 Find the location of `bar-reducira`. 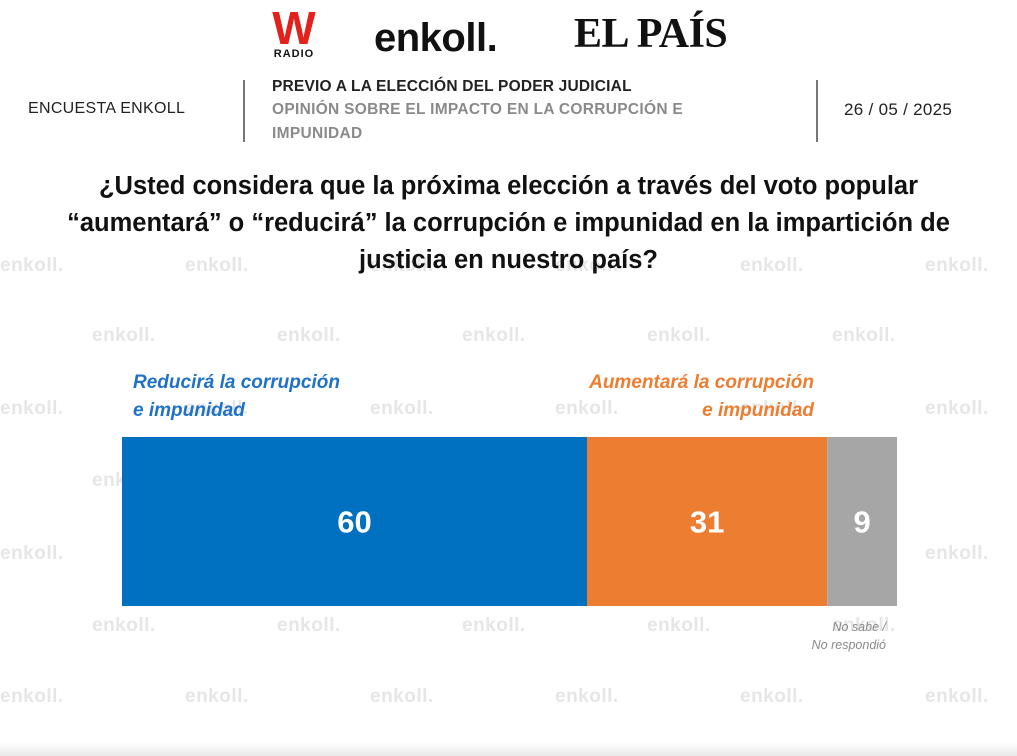

bar-reducira is located at coordinates (354, 521).